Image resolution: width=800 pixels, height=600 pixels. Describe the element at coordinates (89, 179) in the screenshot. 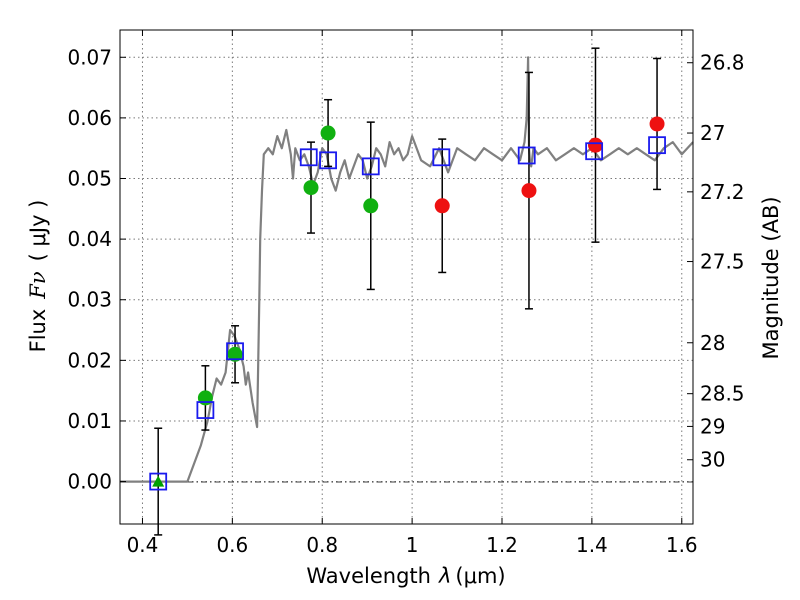

I see `y-tick-label: 0.05` at that location.